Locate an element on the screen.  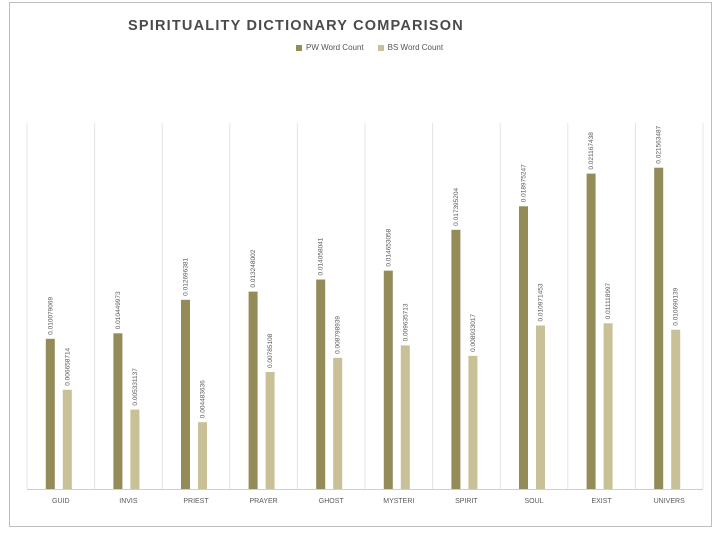
legend-swatch-bs is located at coordinates (380, 47).